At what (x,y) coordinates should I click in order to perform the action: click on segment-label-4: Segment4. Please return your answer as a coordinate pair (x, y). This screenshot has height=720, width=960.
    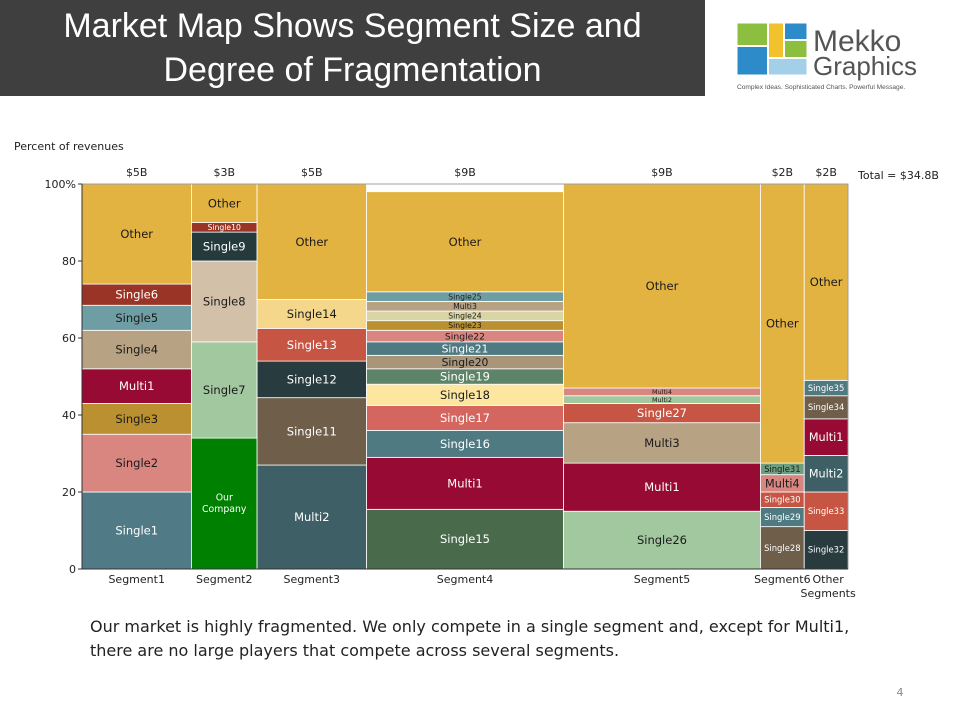
    Looking at the image, I should click on (465, 579).